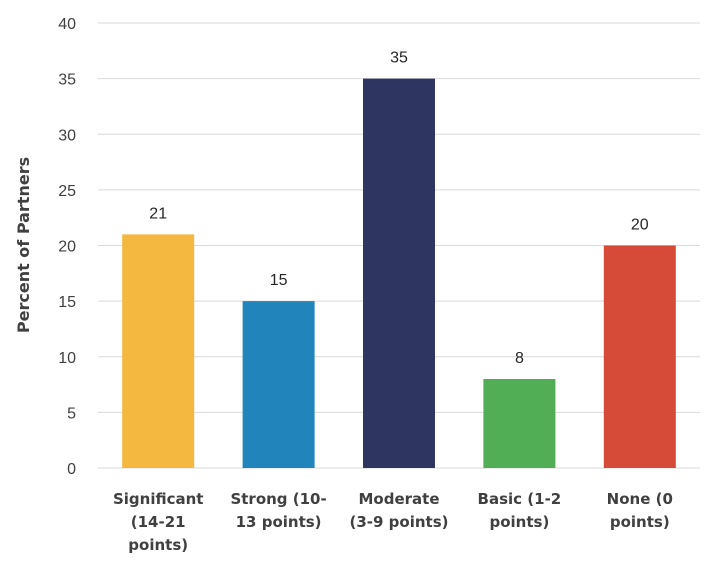 This screenshot has height=571, width=724. Describe the element at coordinates (67, 302) in the screenshot. I see `y-tick-label-15: 15` at that location.